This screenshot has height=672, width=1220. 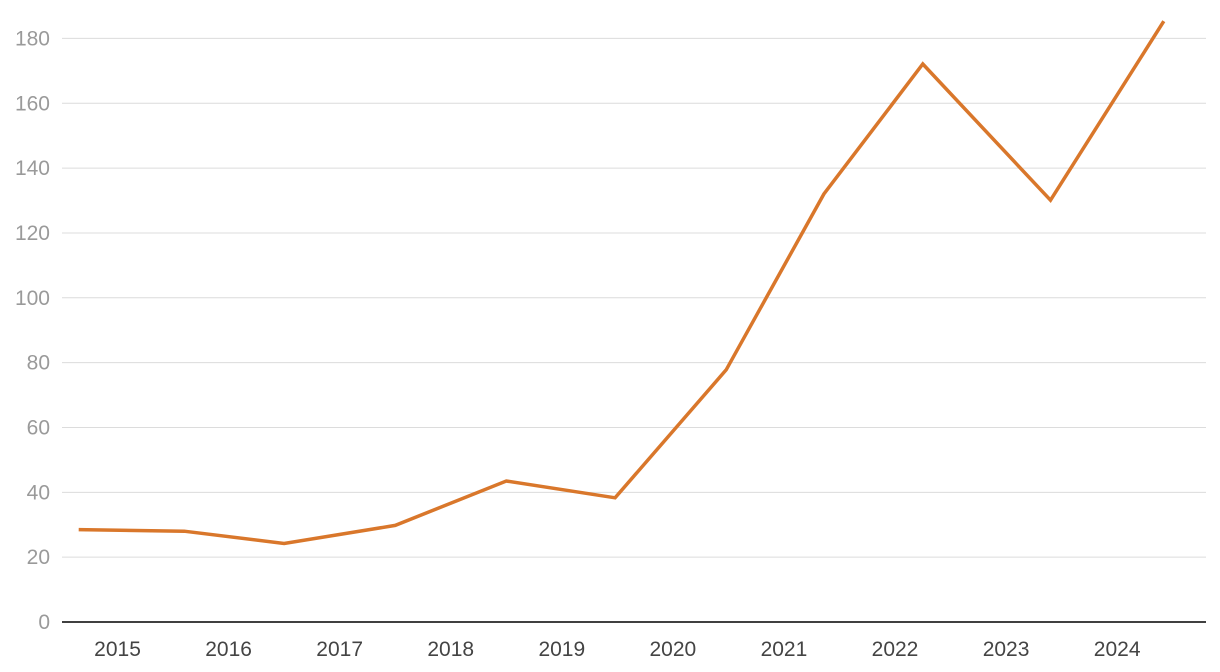 What do you see at coordinates (38, 427) in the screenshot?
I see `y-tick-label: 60` at bounding box center [38, 427].